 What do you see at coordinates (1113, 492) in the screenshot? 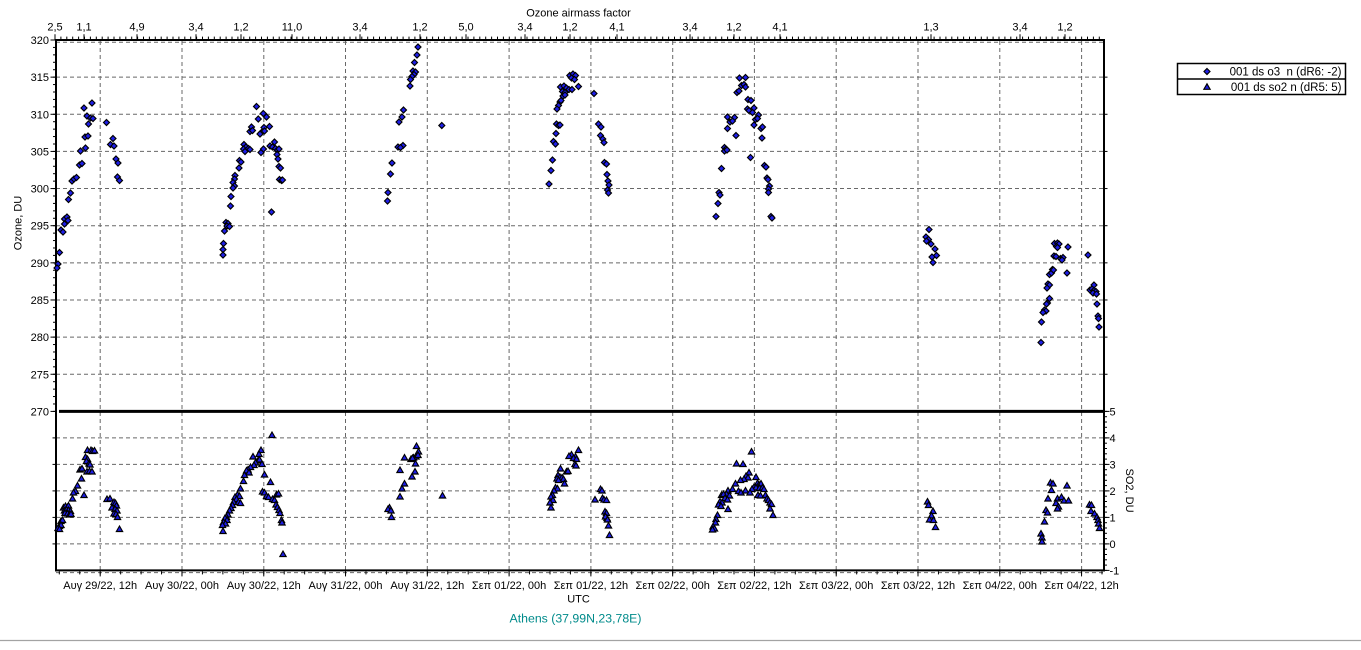
I see `svg-text: 2` at bounding box center [1113, 492].